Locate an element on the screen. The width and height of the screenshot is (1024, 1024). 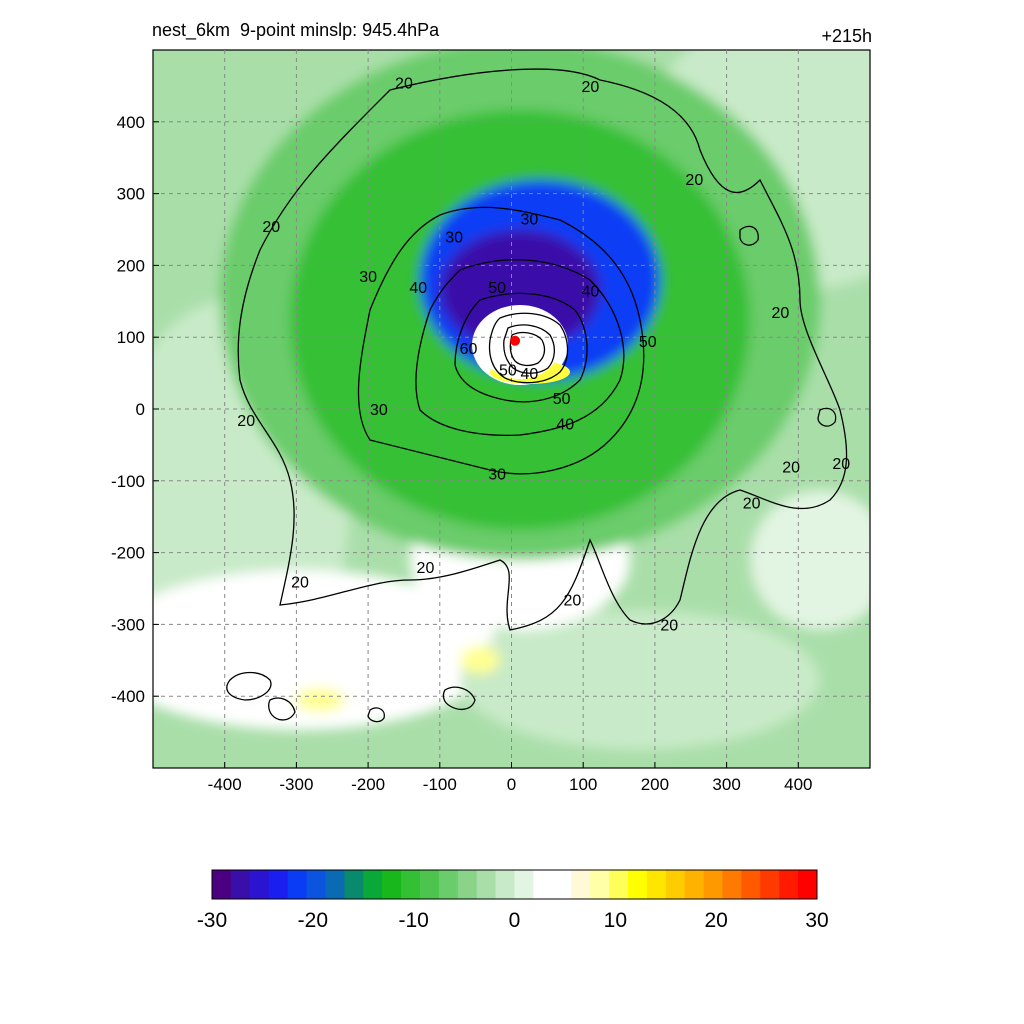
x-tick-label: 400 is located at coordinates (798, 784).